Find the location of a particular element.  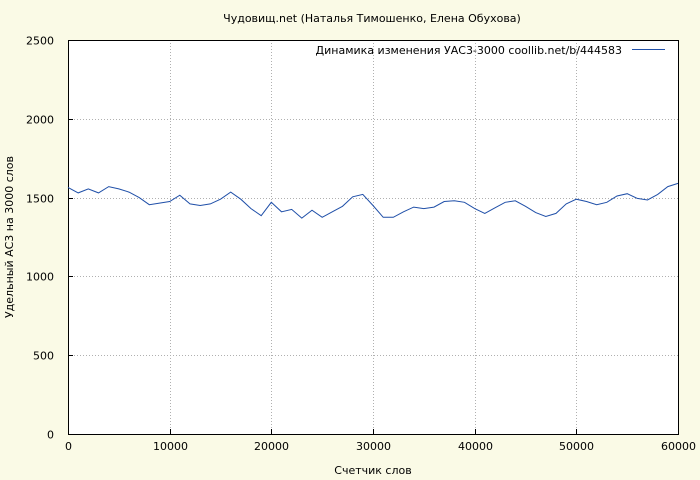

x-tick-label: 50000 is located at coordinates (576, 446).